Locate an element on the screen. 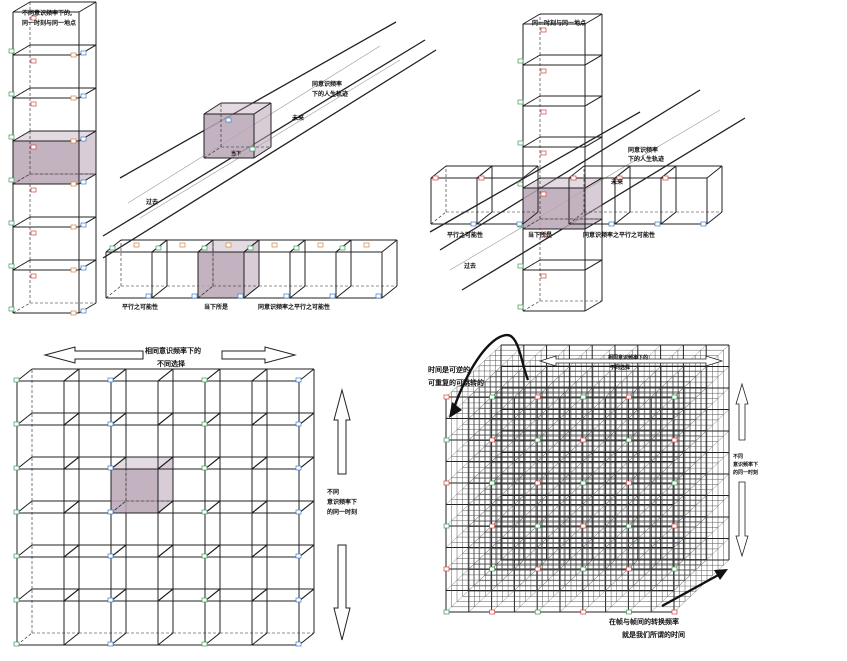  grid-arrow-down is located at coordinates (342, 592).